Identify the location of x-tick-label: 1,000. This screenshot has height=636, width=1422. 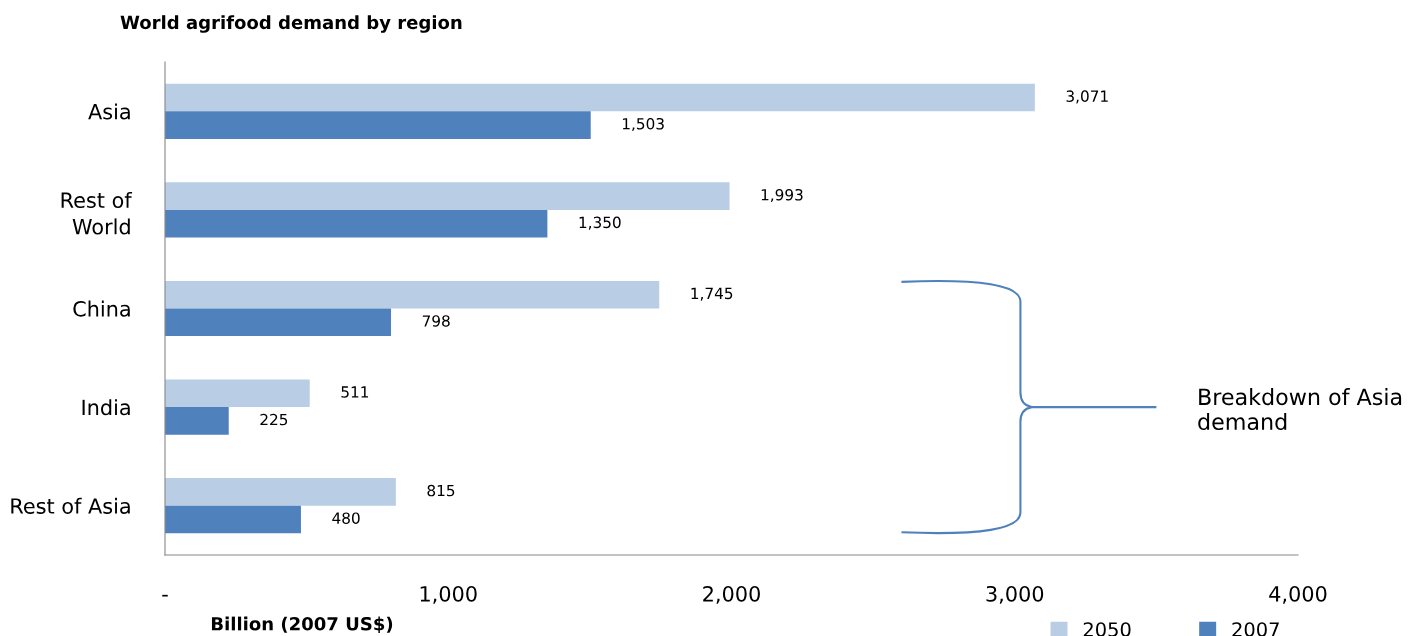
(448, 594).